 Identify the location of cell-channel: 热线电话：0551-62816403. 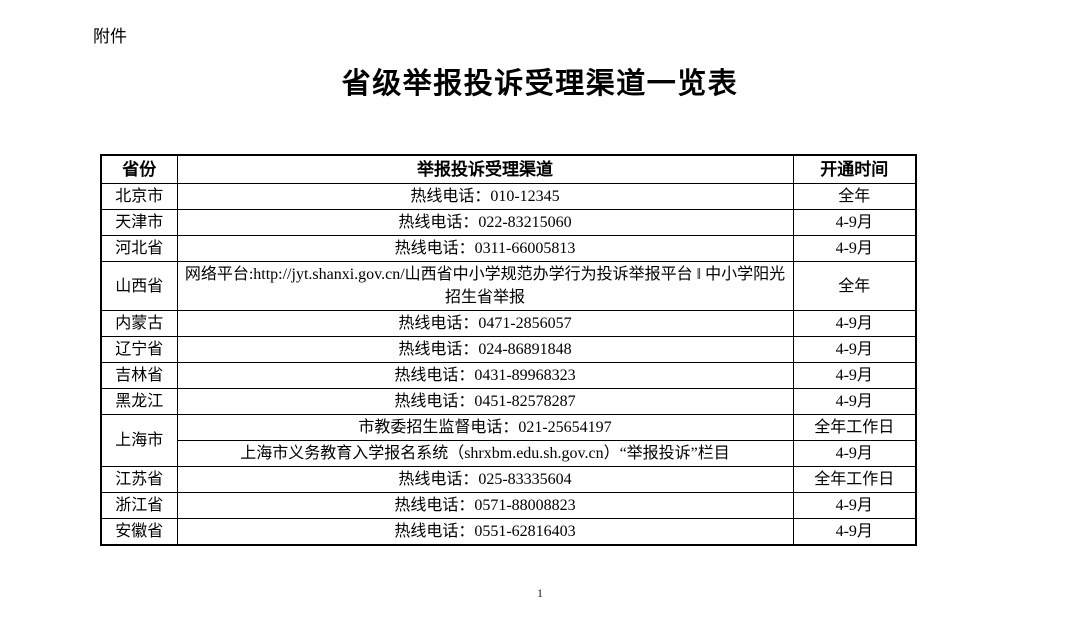
(485, 532).